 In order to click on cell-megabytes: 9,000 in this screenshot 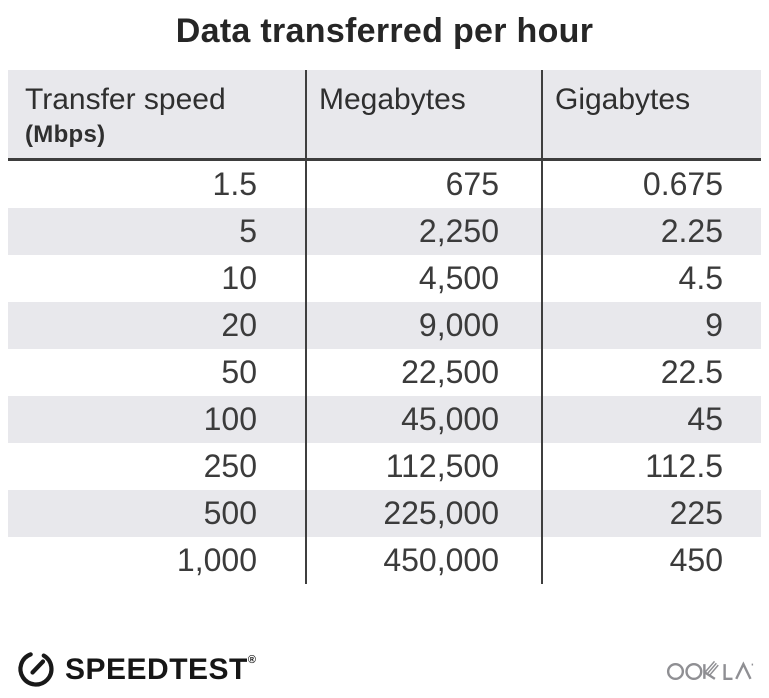, I will do `click(423, 325)`.